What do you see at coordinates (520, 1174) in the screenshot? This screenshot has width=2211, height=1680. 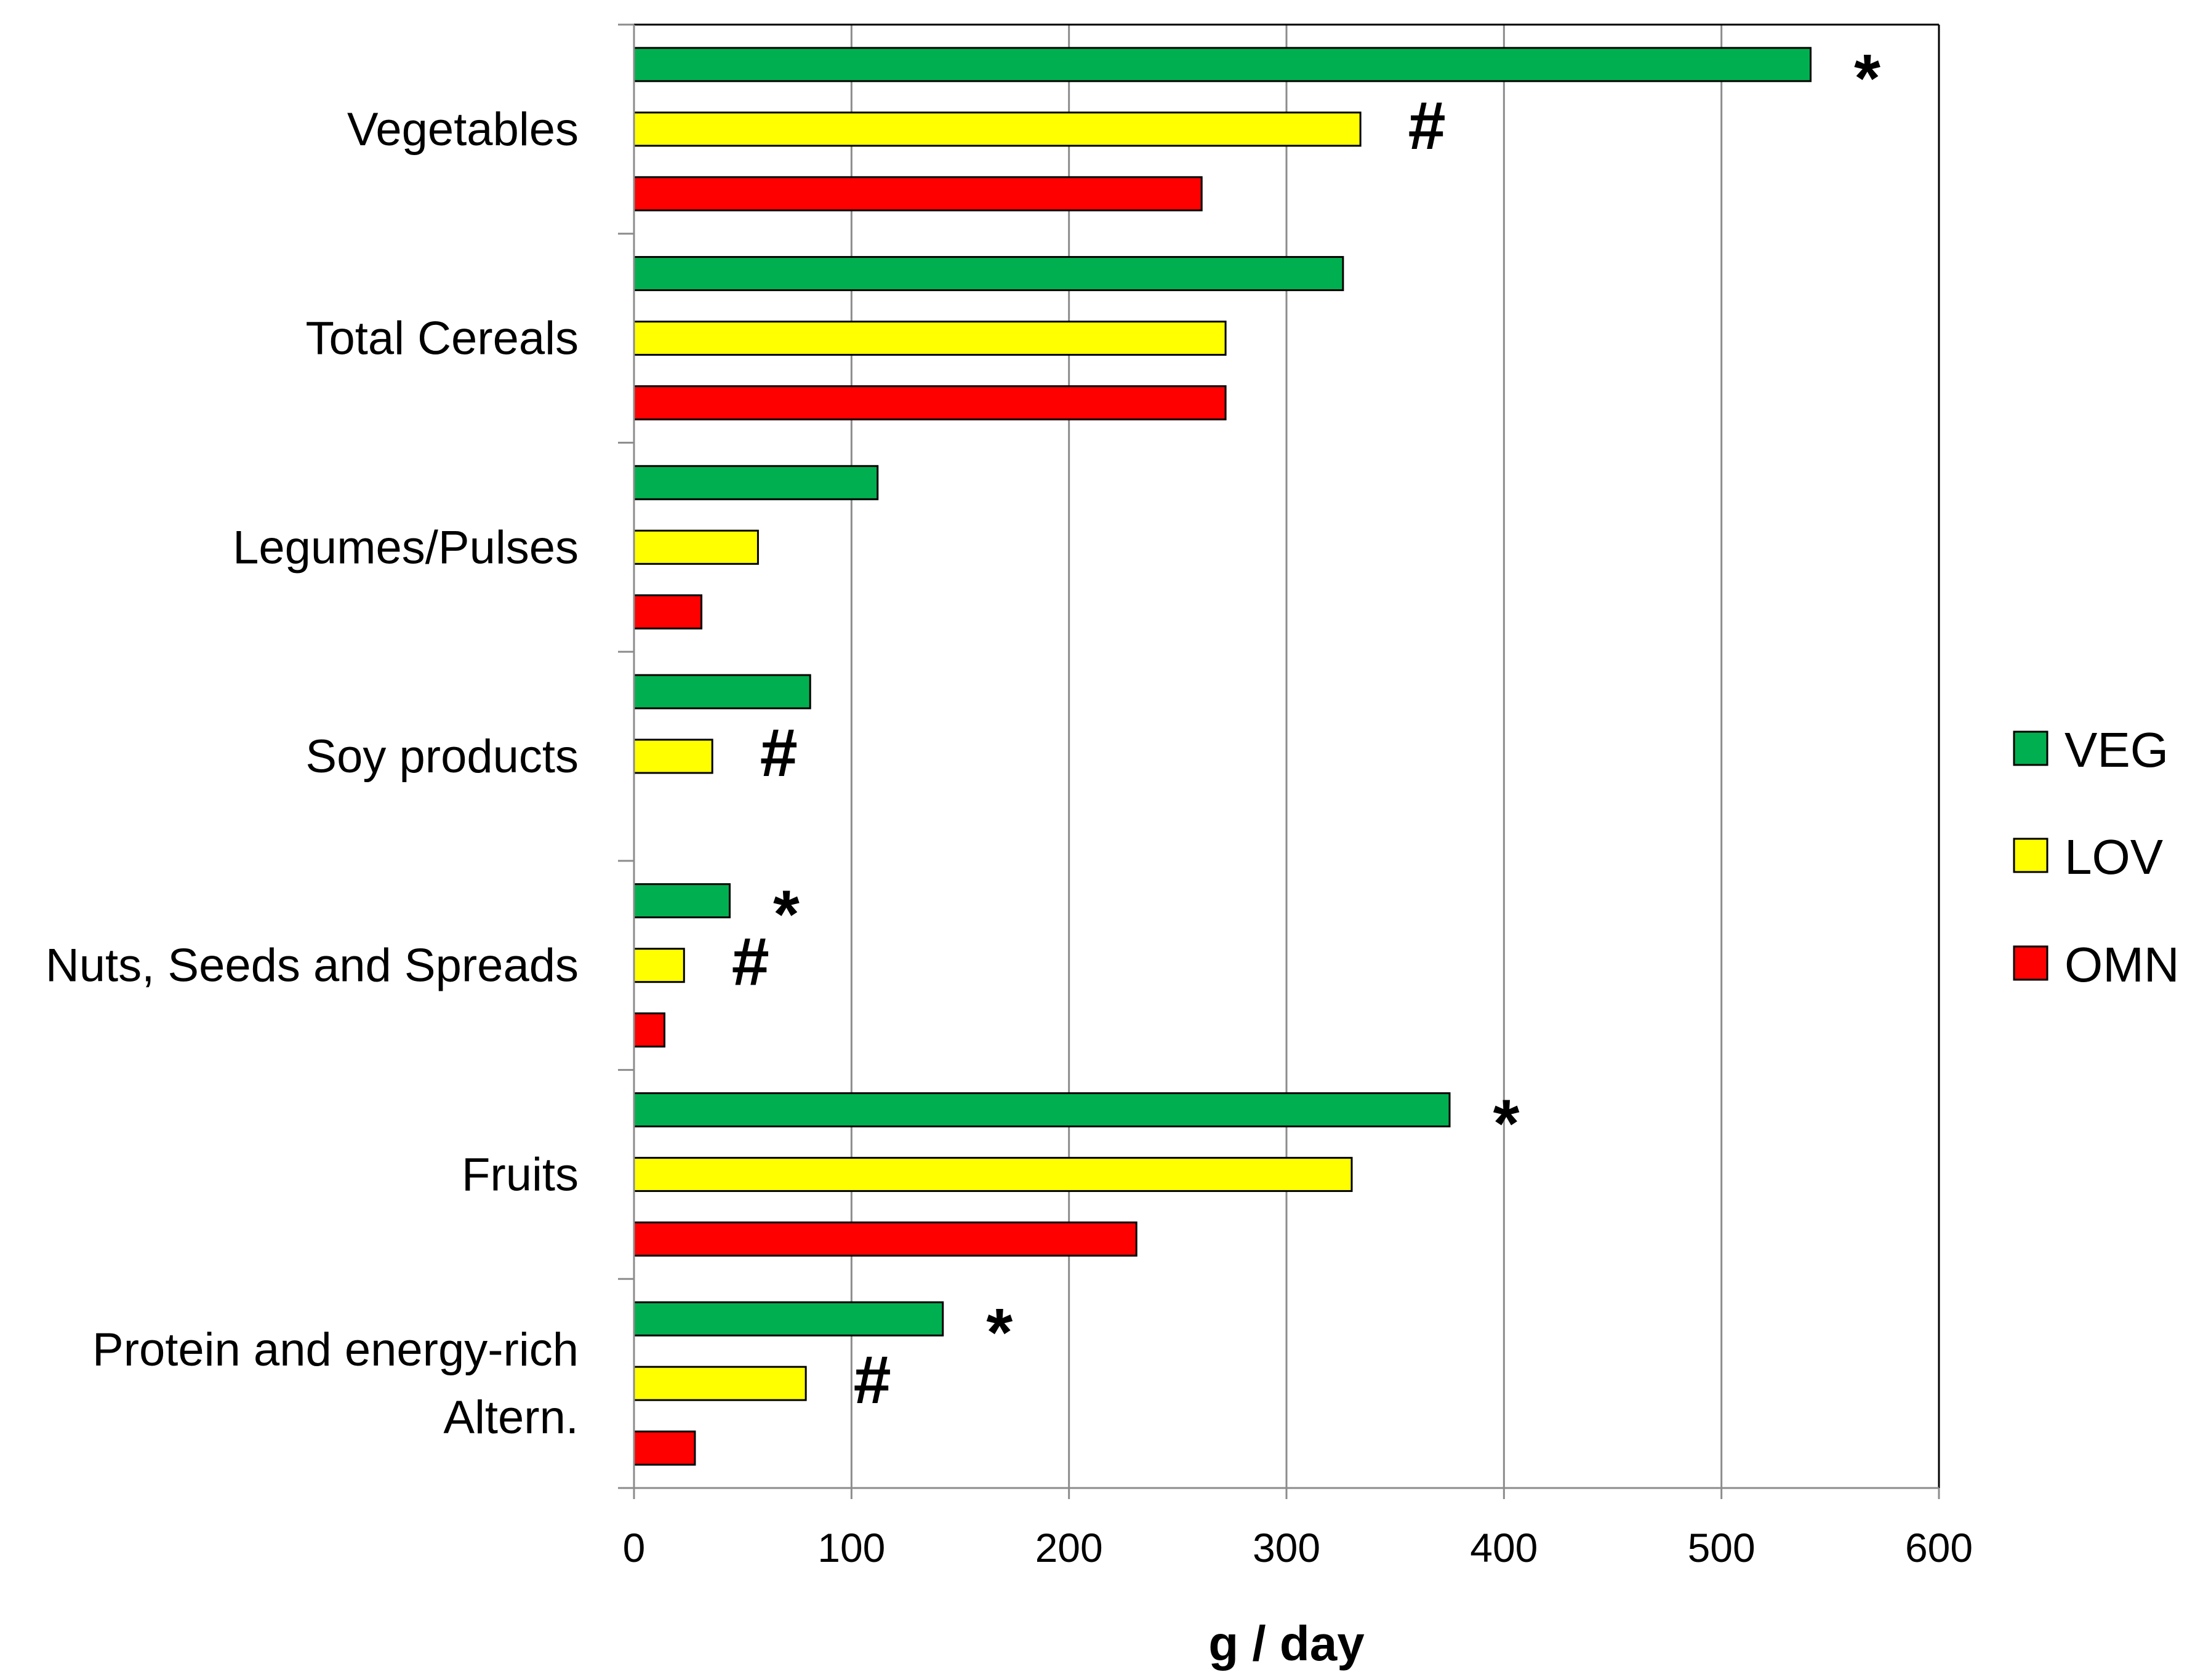 I see `category-label: Fruits` at bounding box center [520, 1174].